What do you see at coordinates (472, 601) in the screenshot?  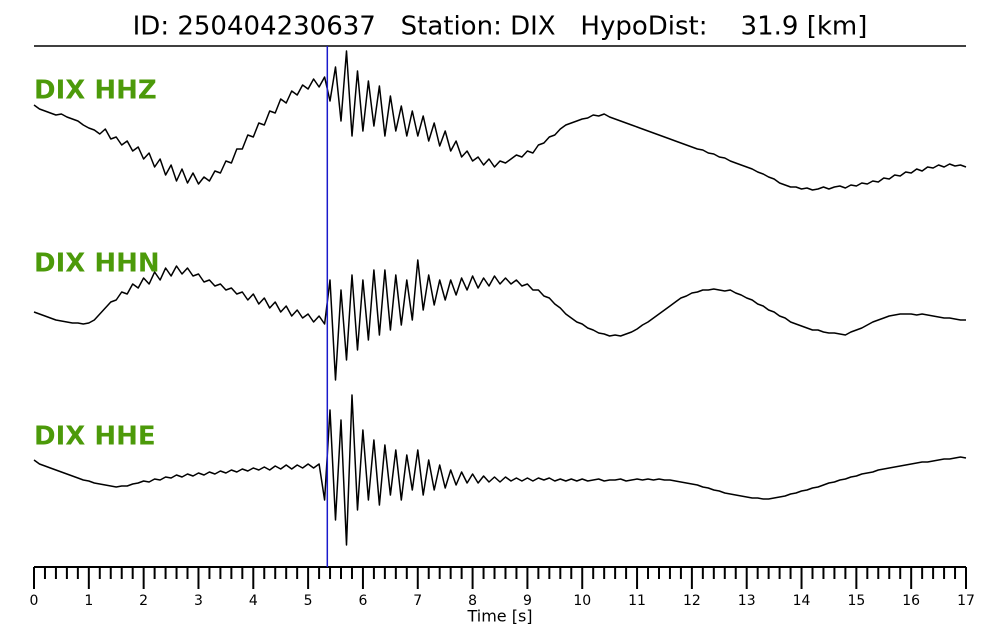 I see `x-tick-label: 8` at bounding box center [472, 601].